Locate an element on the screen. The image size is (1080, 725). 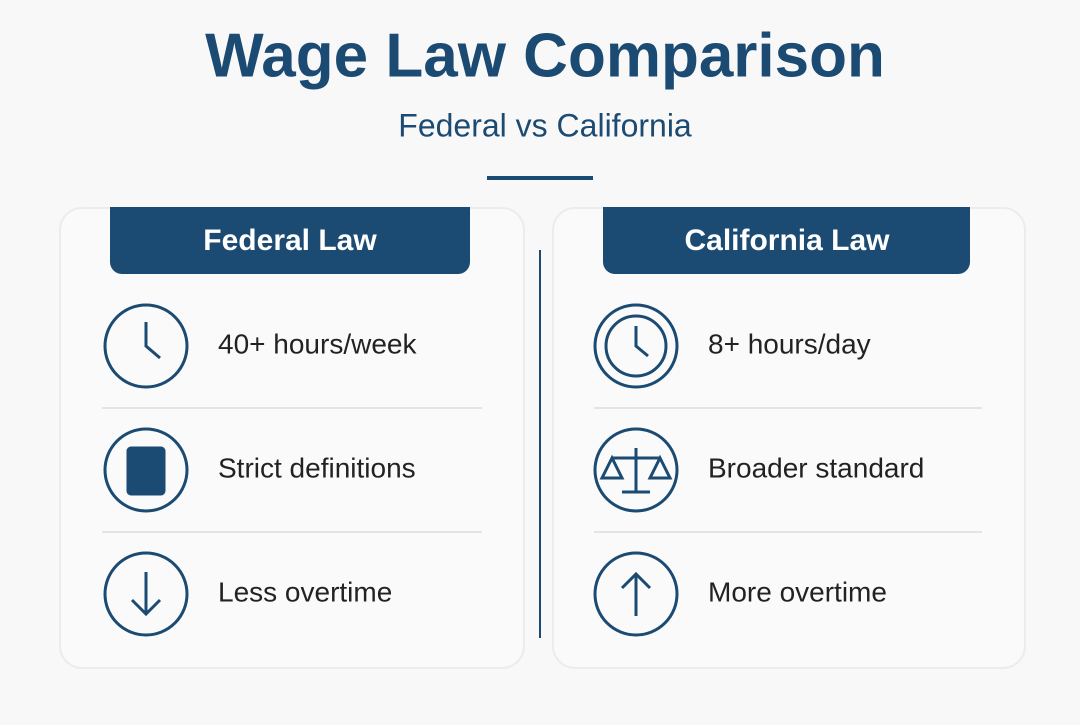
item: Less overtime is located at coordinates (305, 591).